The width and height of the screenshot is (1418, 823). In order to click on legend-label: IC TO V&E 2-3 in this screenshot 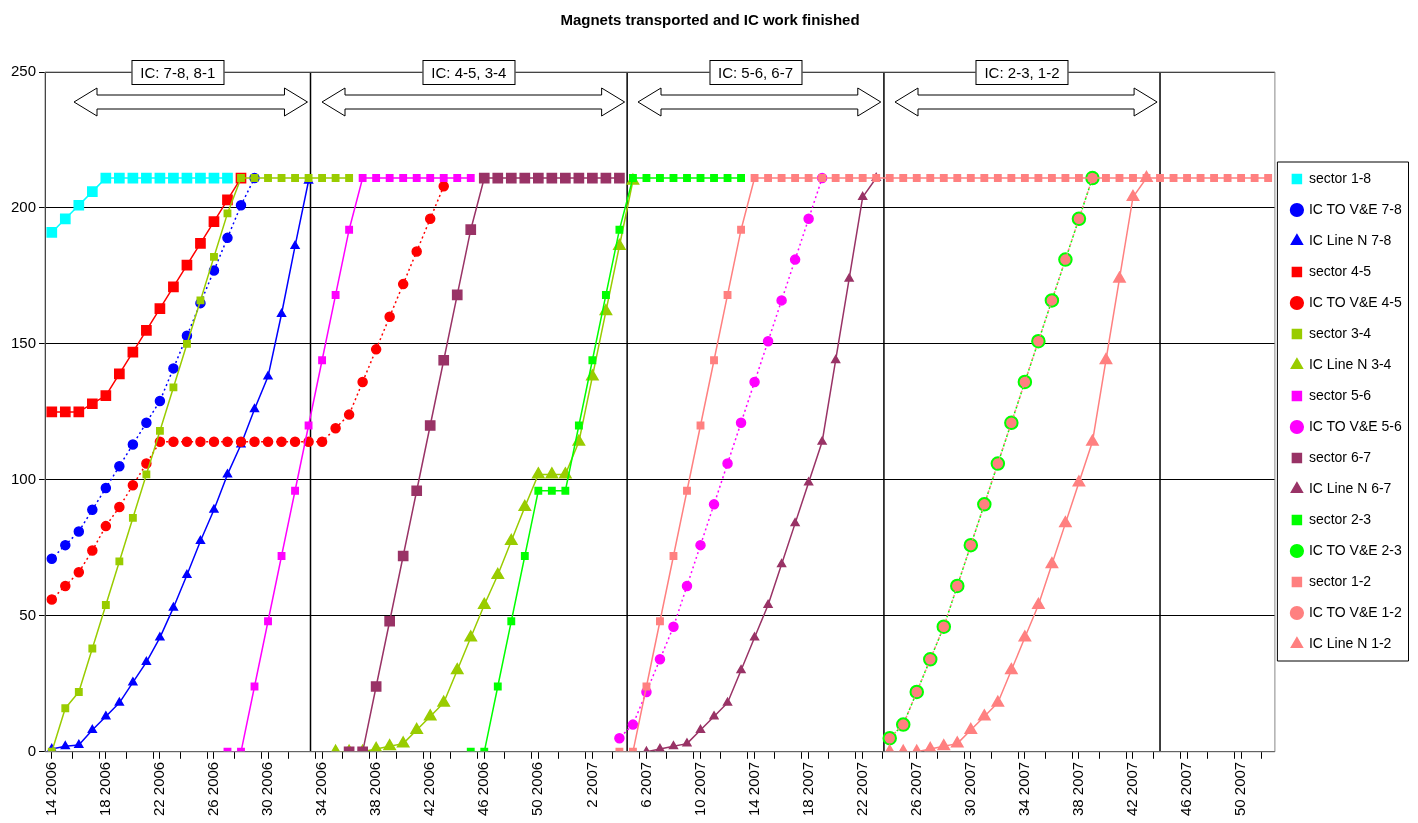, I will do `click(1355, 549)`.